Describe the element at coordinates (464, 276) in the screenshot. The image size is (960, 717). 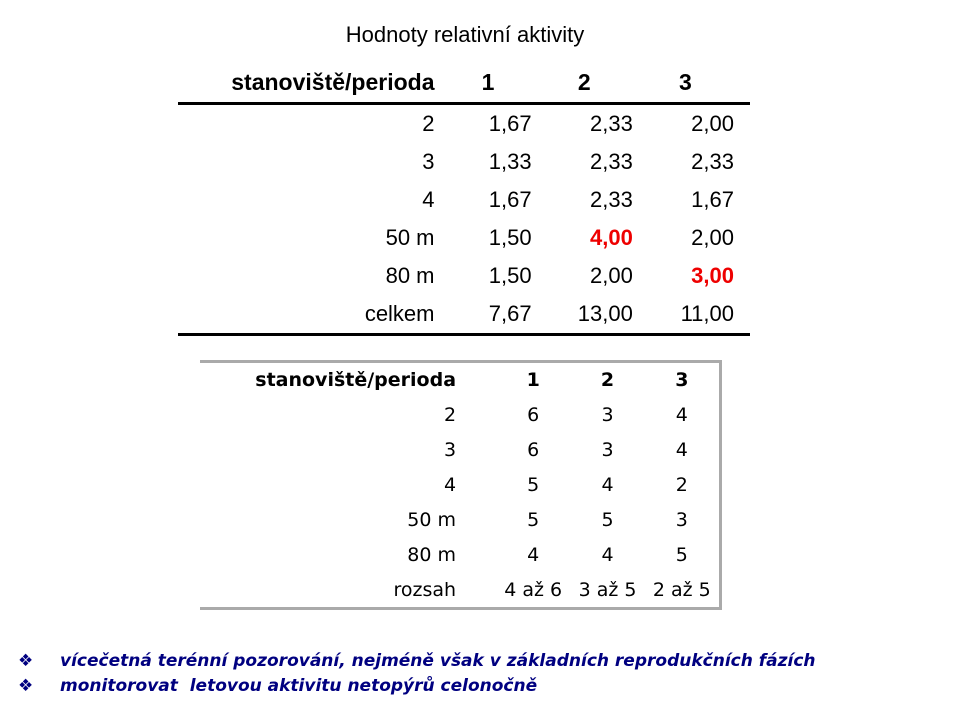
I see `table-row: 80 m 1,50 2,00 3,00` at that location.